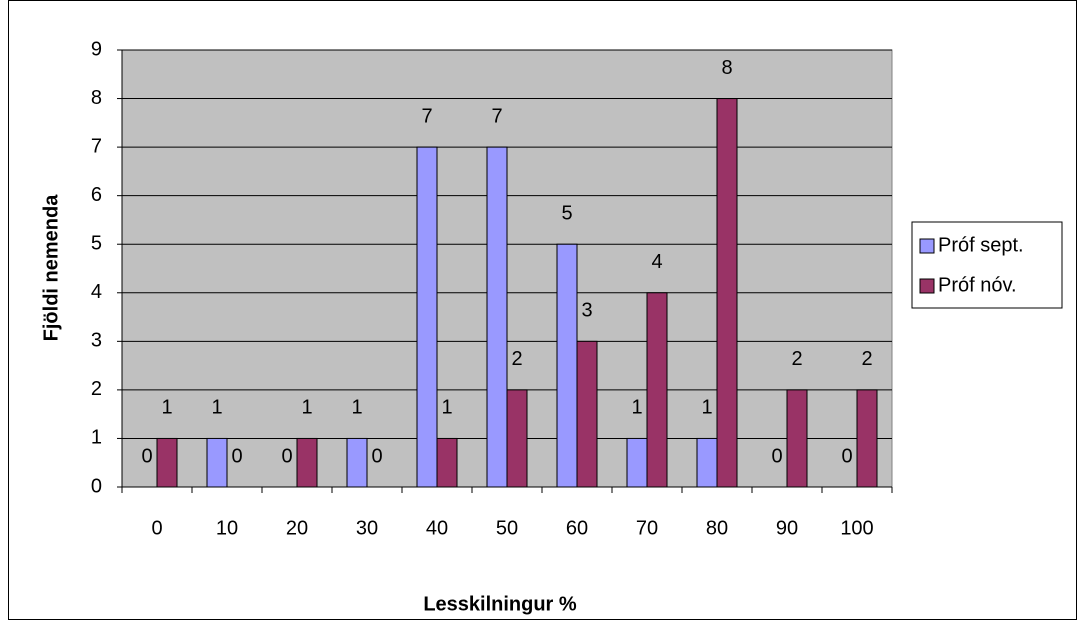 This screenshot has width=1078, height=621. Describe the element at coordinates (577, 528) in the screenshot. I see `x-tick-label: 60` at that location.